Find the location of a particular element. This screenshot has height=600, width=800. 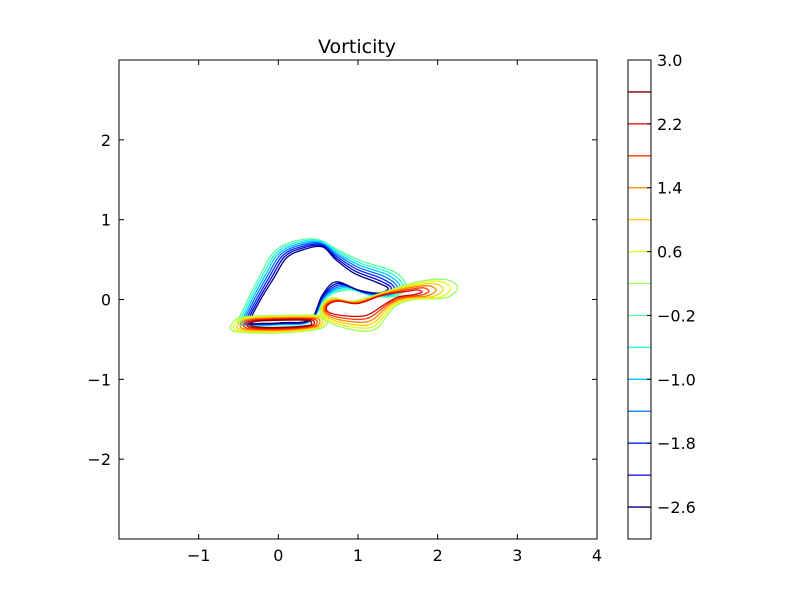

colorbar-tick-label: −1.0 is located at coordinates (676, 379).